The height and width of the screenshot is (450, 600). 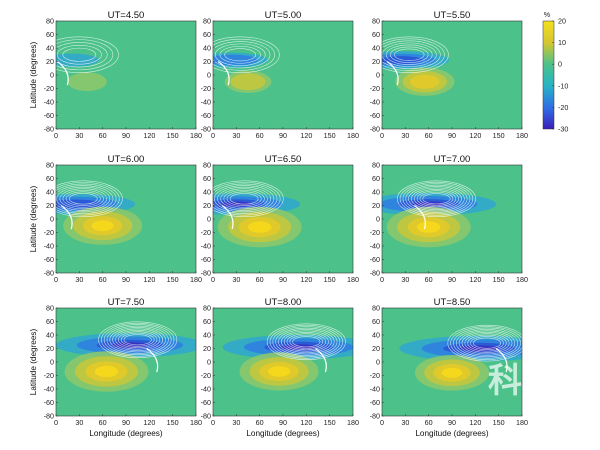 I want to click on panel-title: UT=8.50, so click(x=452, y=302).